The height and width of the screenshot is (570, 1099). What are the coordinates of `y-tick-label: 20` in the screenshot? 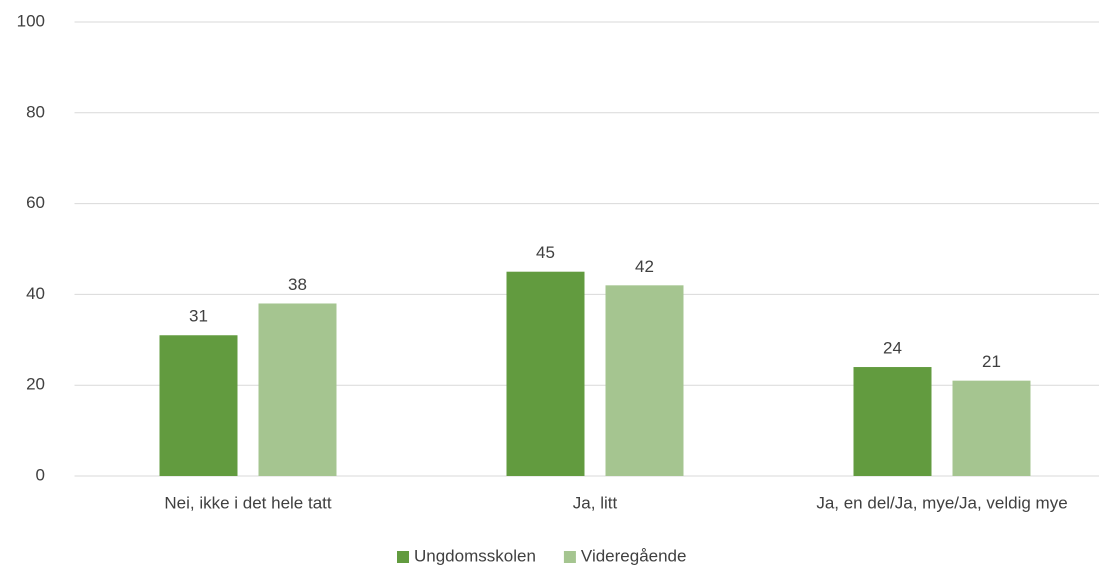 It's located at (35, 384).